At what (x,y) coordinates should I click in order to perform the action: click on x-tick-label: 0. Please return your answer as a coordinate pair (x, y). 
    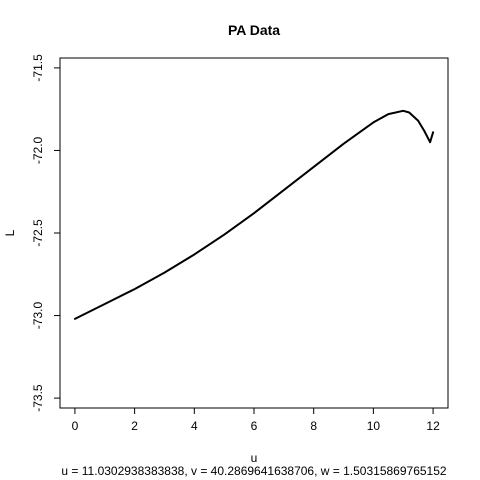
    Looking at the image, I should click on (75, 426).